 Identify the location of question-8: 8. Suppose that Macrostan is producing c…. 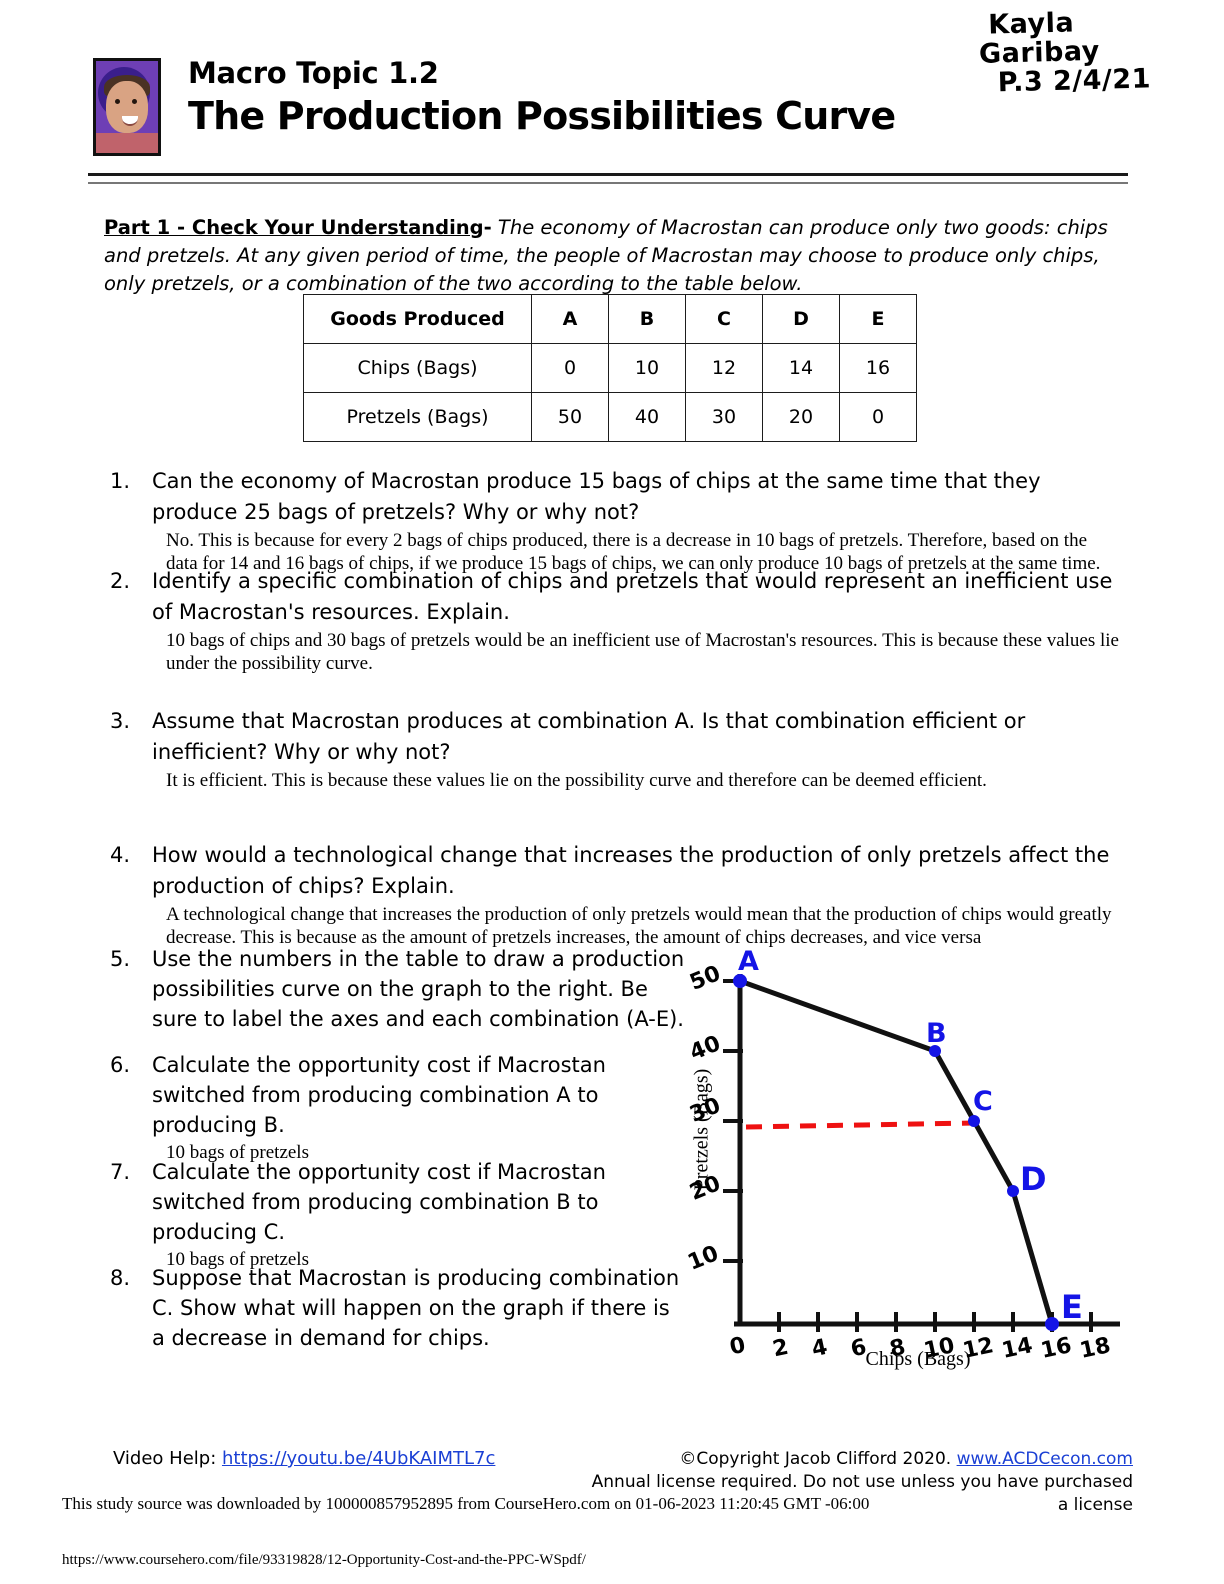
(397, 1308).